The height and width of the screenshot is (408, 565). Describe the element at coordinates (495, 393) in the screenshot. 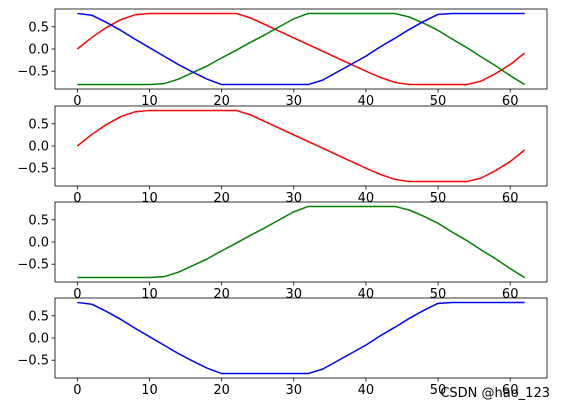

I see `watermark-text: CSDN @hao_123` at that location.